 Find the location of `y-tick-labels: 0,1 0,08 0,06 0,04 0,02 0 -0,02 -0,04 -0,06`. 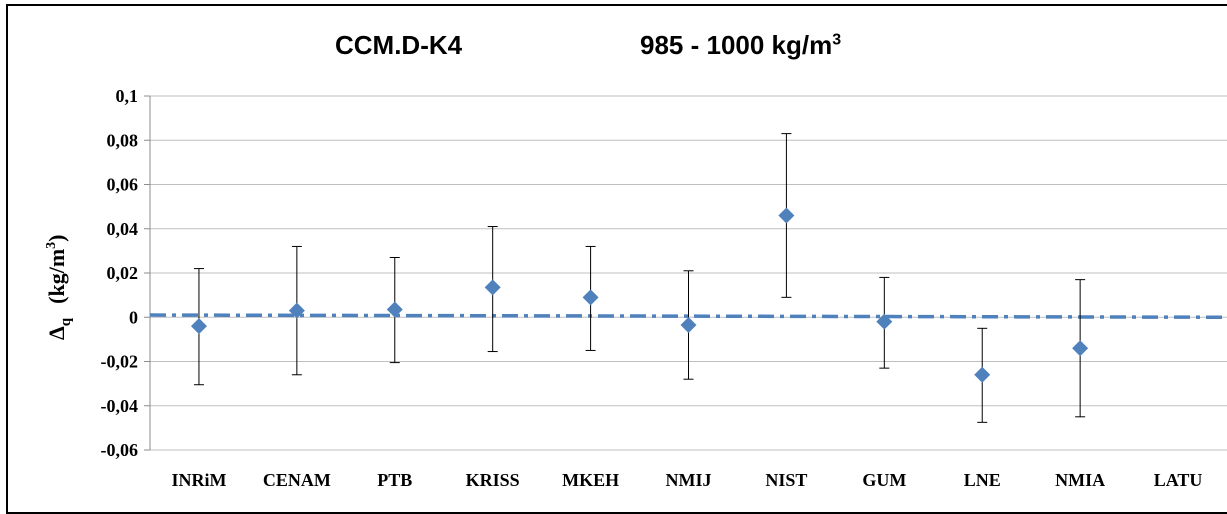

y-tick-labels: 0,1 0,08 0,06 0,04 0,02 0 -0,02 -0,04 -0,06 is located at coordinates (120, 273).